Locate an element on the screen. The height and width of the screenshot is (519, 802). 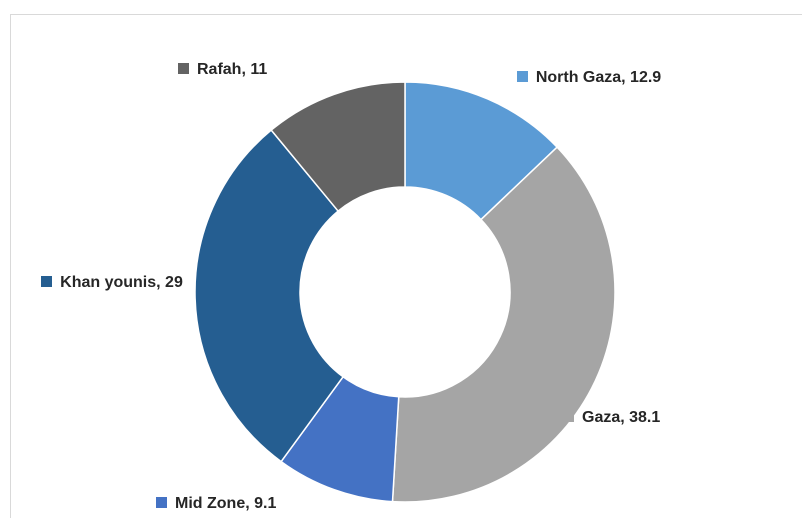
label-text: Gaza, 38.1 is located at coordinates (621, 417).